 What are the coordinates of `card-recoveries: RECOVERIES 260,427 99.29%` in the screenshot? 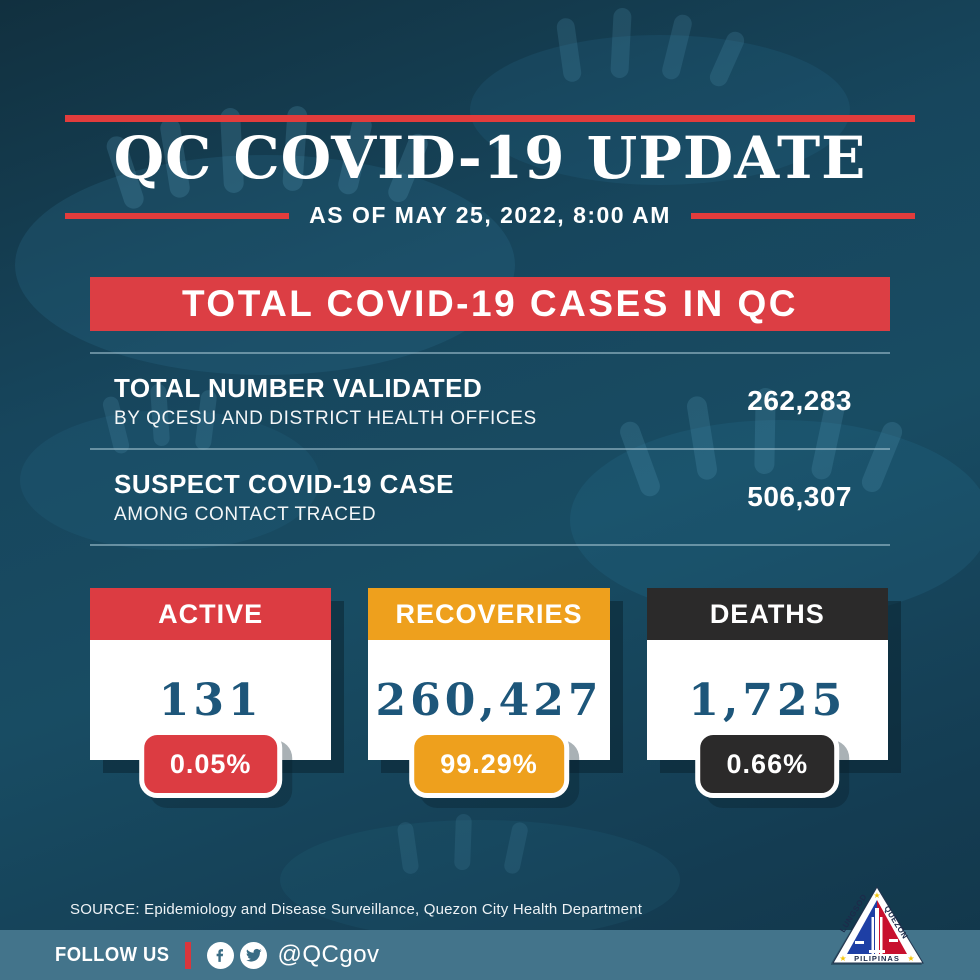 It's located at (489, 693).